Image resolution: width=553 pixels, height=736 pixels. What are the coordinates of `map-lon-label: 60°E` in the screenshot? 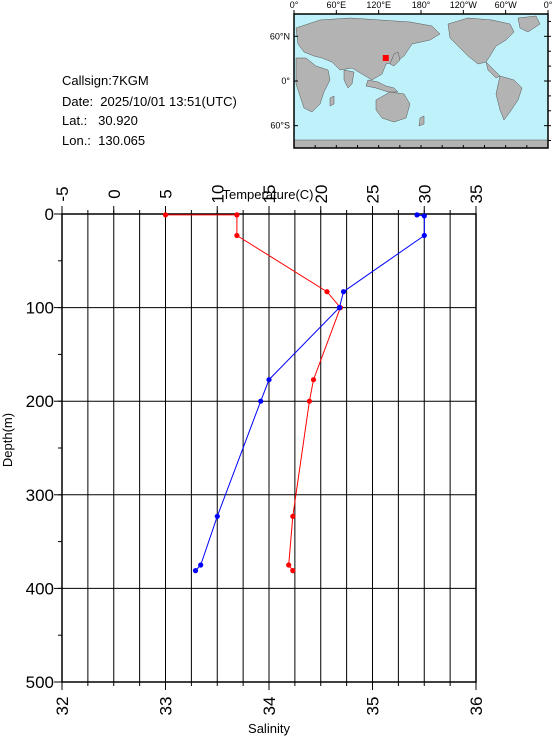 It's located at (337, 5).